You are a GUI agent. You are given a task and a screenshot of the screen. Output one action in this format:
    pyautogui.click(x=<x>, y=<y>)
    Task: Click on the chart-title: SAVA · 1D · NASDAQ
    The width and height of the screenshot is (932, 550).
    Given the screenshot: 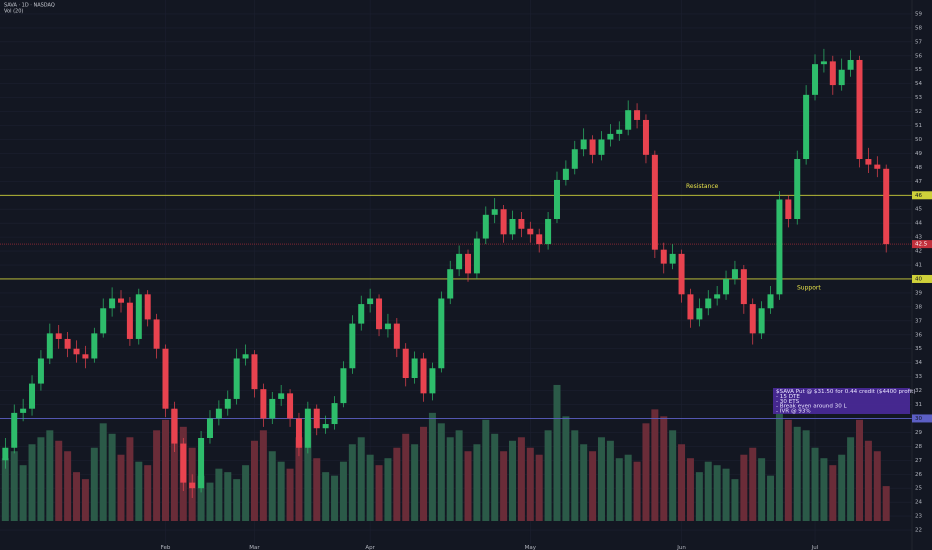 What is the action you would take?
    pyautogui.click(x=29, y=6)
    